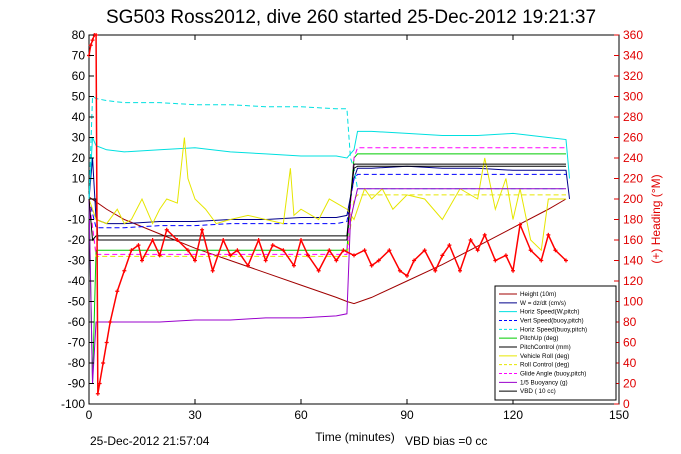 This screenshot has height=454, width=681. Describe the element at coordinates (77, 322) in the screenshot. I see `y-left-tick-label: -60` at that location.